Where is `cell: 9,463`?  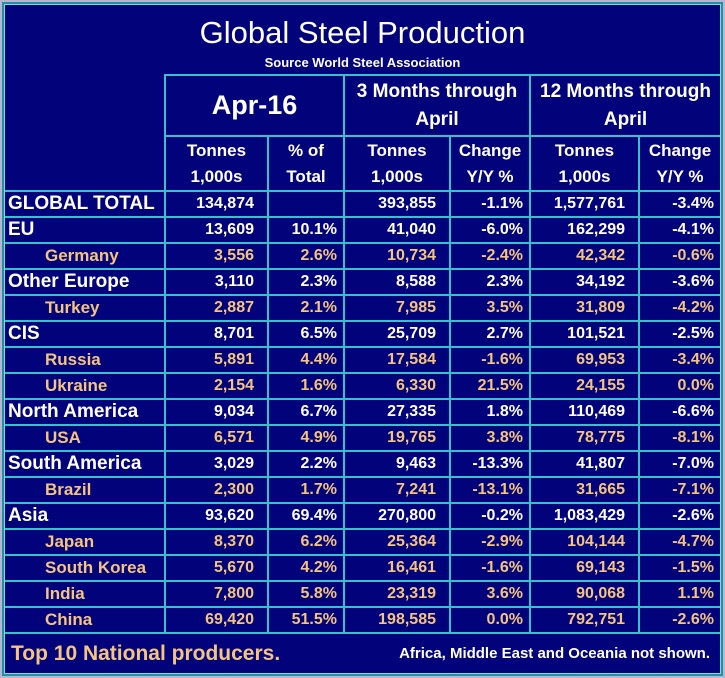
cell: 9,463 is located at coordinates (397, 464).